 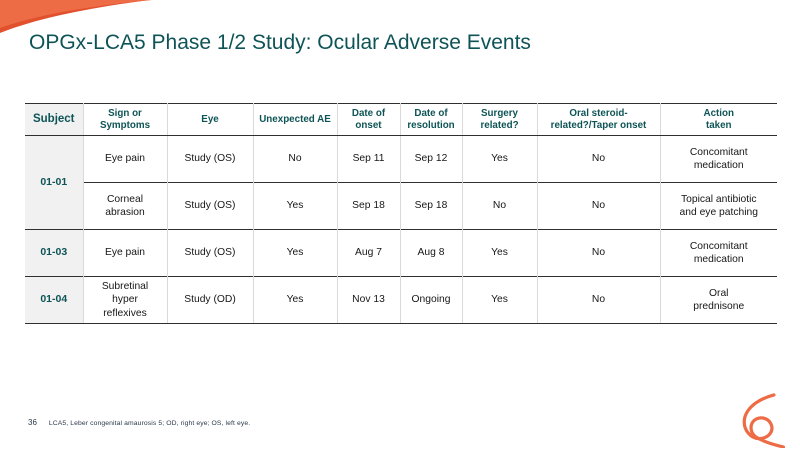 I want to click on header-subject: Subject, so click(x=54, y=119).